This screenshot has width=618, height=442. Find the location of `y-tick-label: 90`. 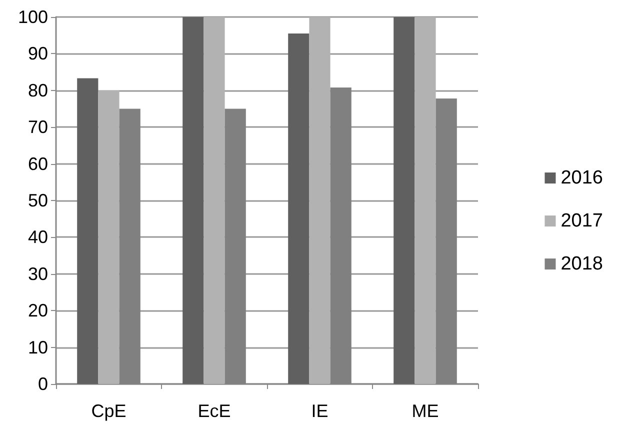

y-tick-label: 90 is located at coordinates (38, 54).